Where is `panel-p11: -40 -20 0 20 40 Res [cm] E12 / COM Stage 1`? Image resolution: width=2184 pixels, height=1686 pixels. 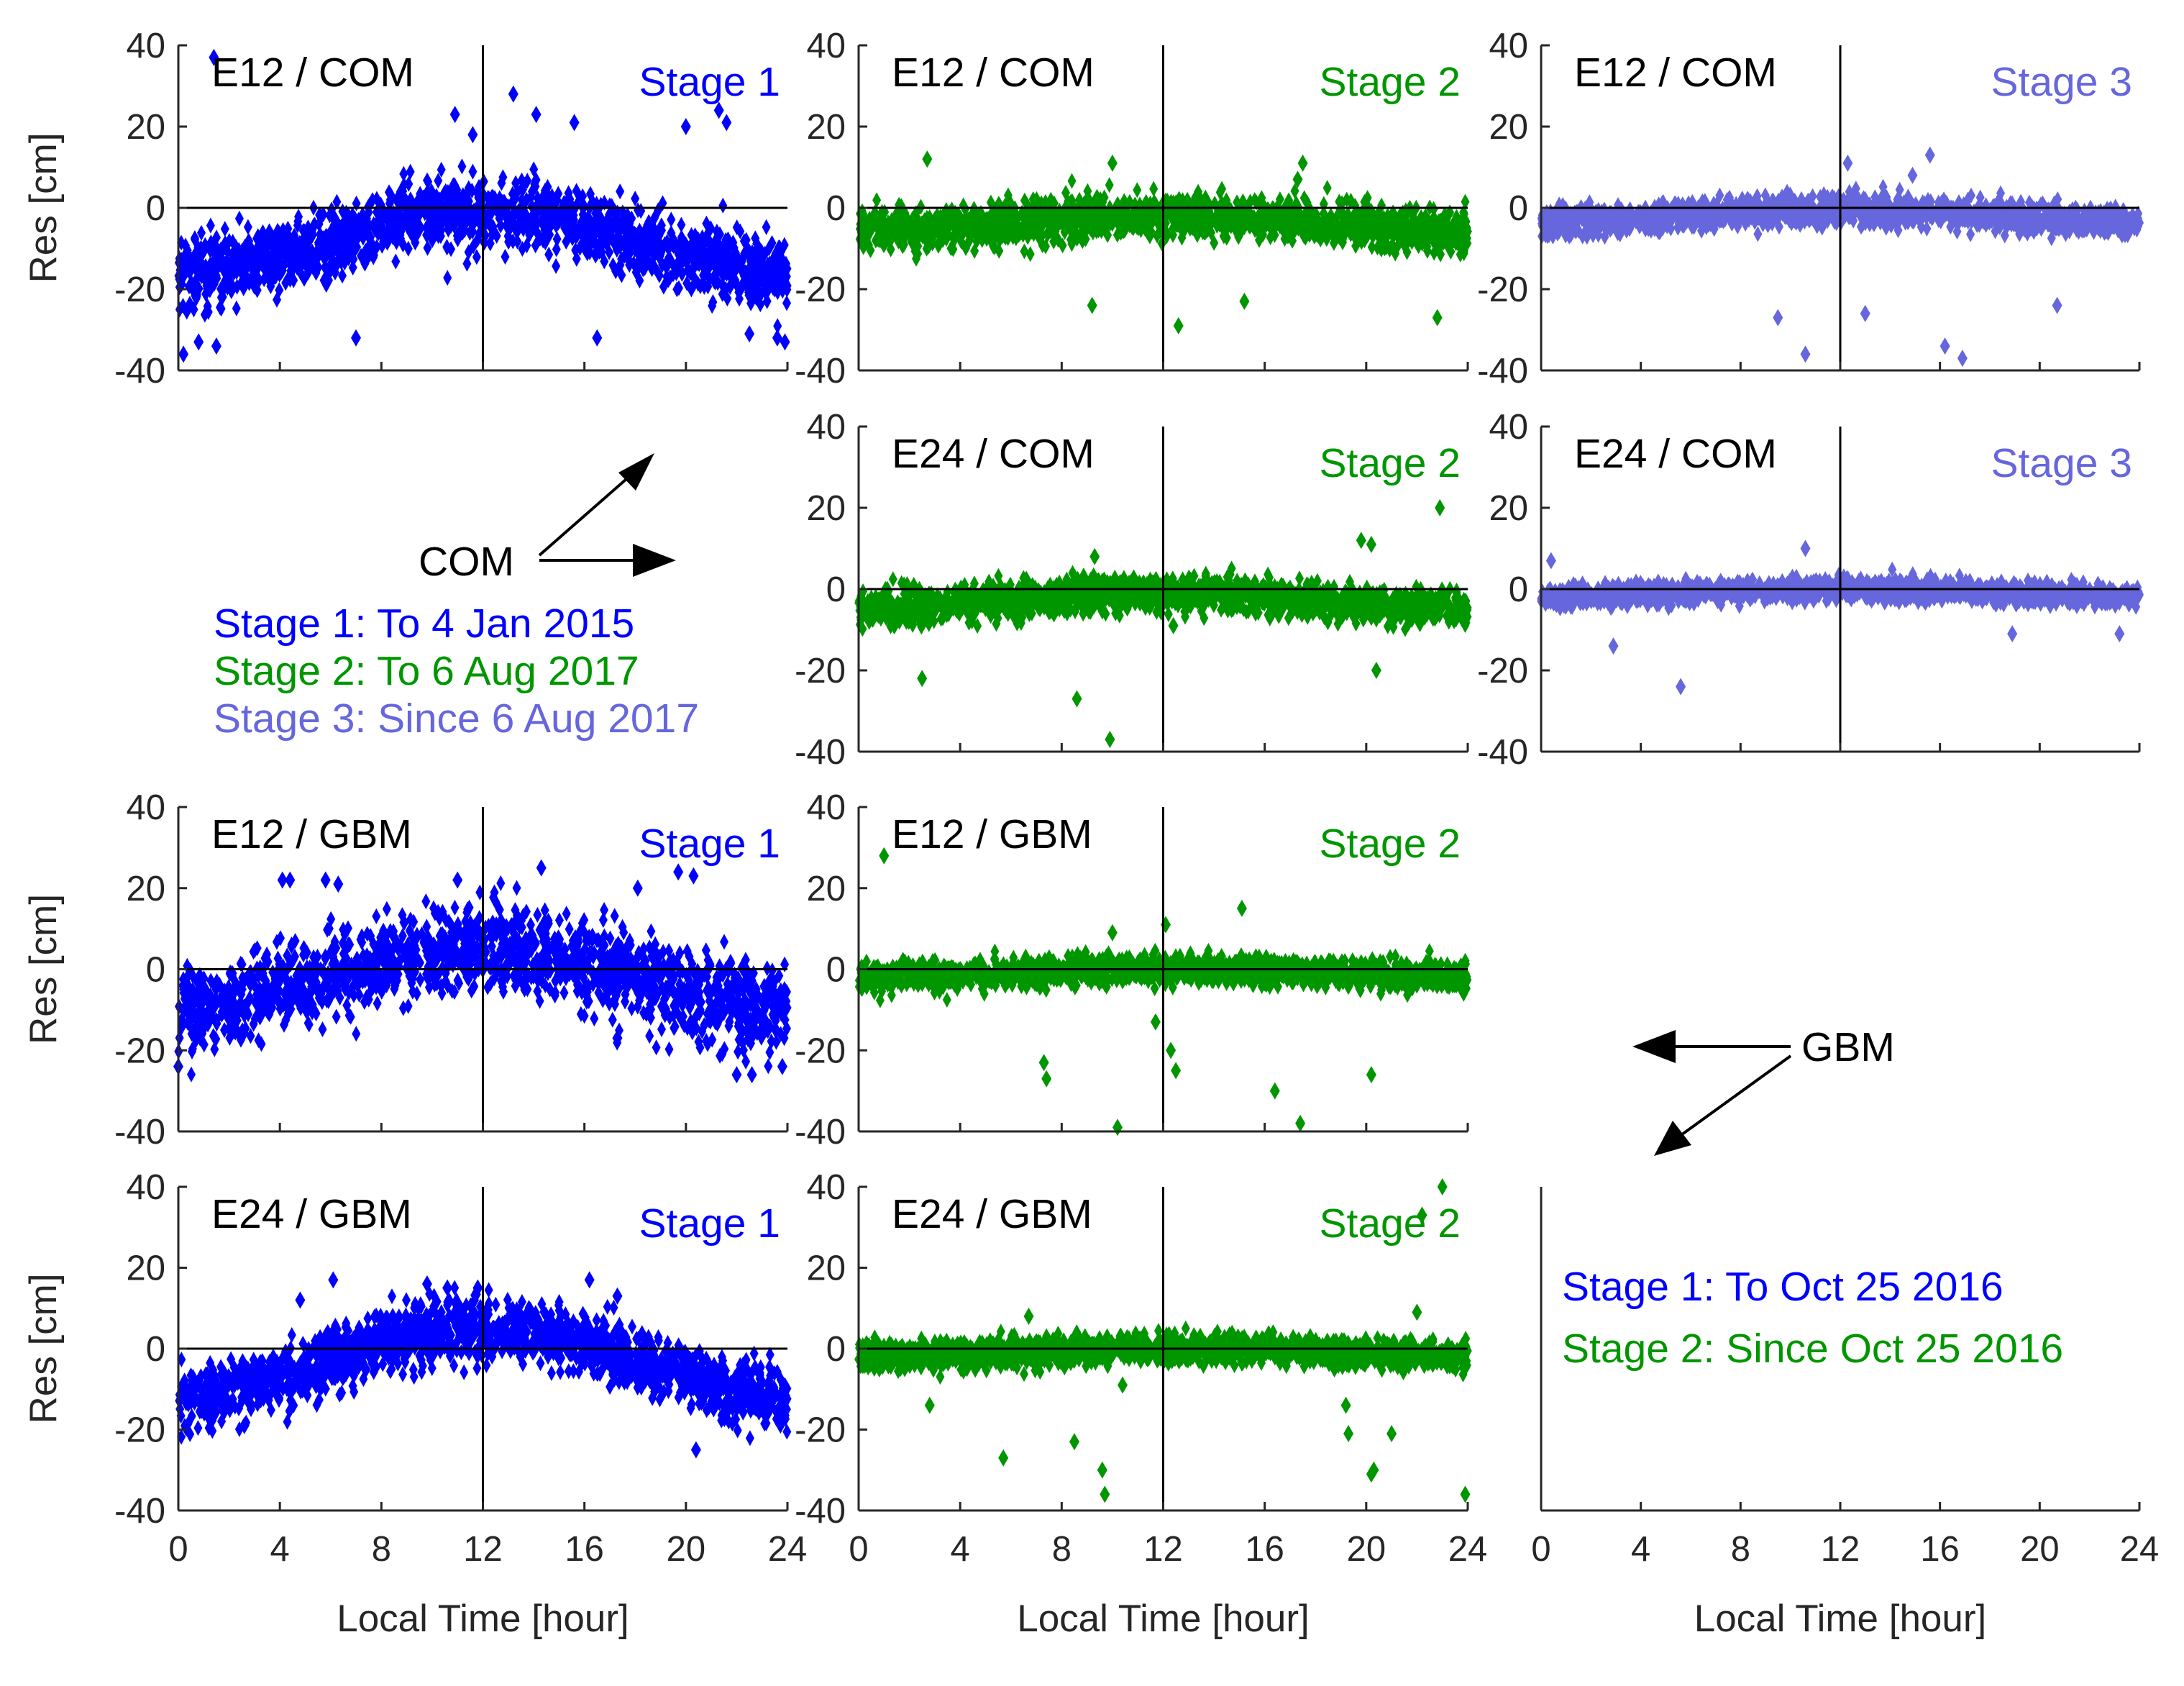 panel-p11: -40 -20 0 20 40 Res [cm] E12 / COM Stage 1 is located at coordinates (407, 209).